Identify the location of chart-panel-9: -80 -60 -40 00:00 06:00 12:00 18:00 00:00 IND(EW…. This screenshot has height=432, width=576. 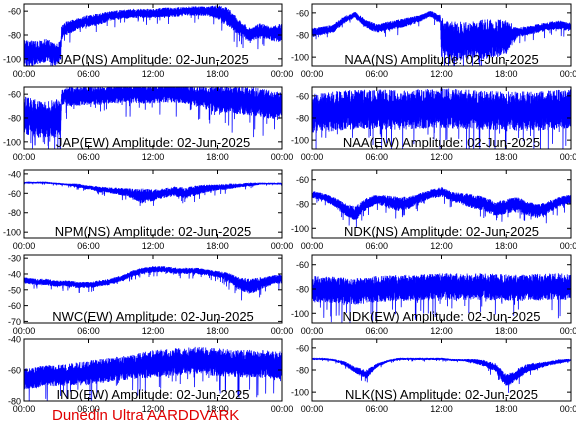
(150, 375).